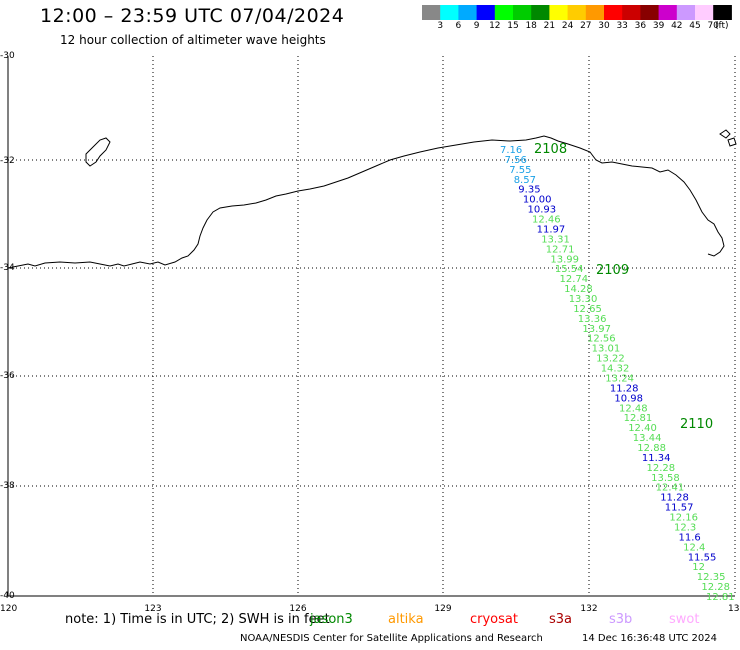  What do you see at coordinates (665, 478) in the screenshot?
I see `wave-height-value: 13.58` at bounding box center [665, 478].